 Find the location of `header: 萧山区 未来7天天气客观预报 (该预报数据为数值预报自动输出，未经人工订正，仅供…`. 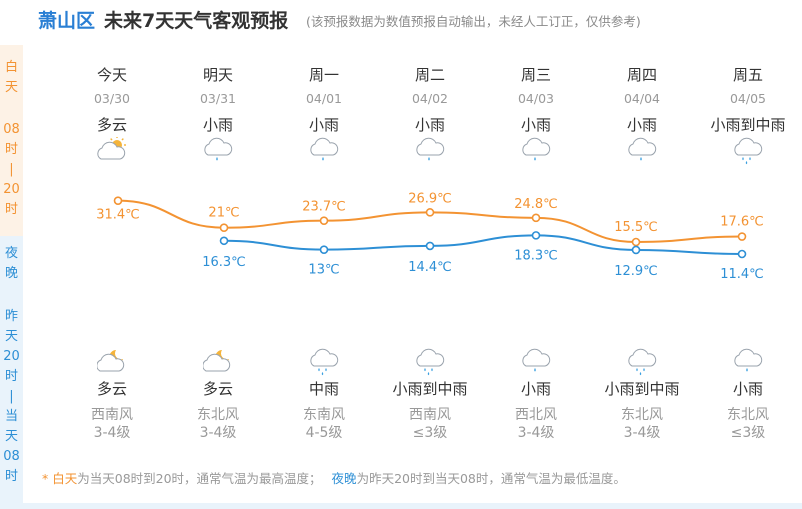

header: 萧山区 未来7天天气客观预报 (该预报数据为数值预报自动输出，未经人工订正，仅供… is located at coordinates (401, 20).